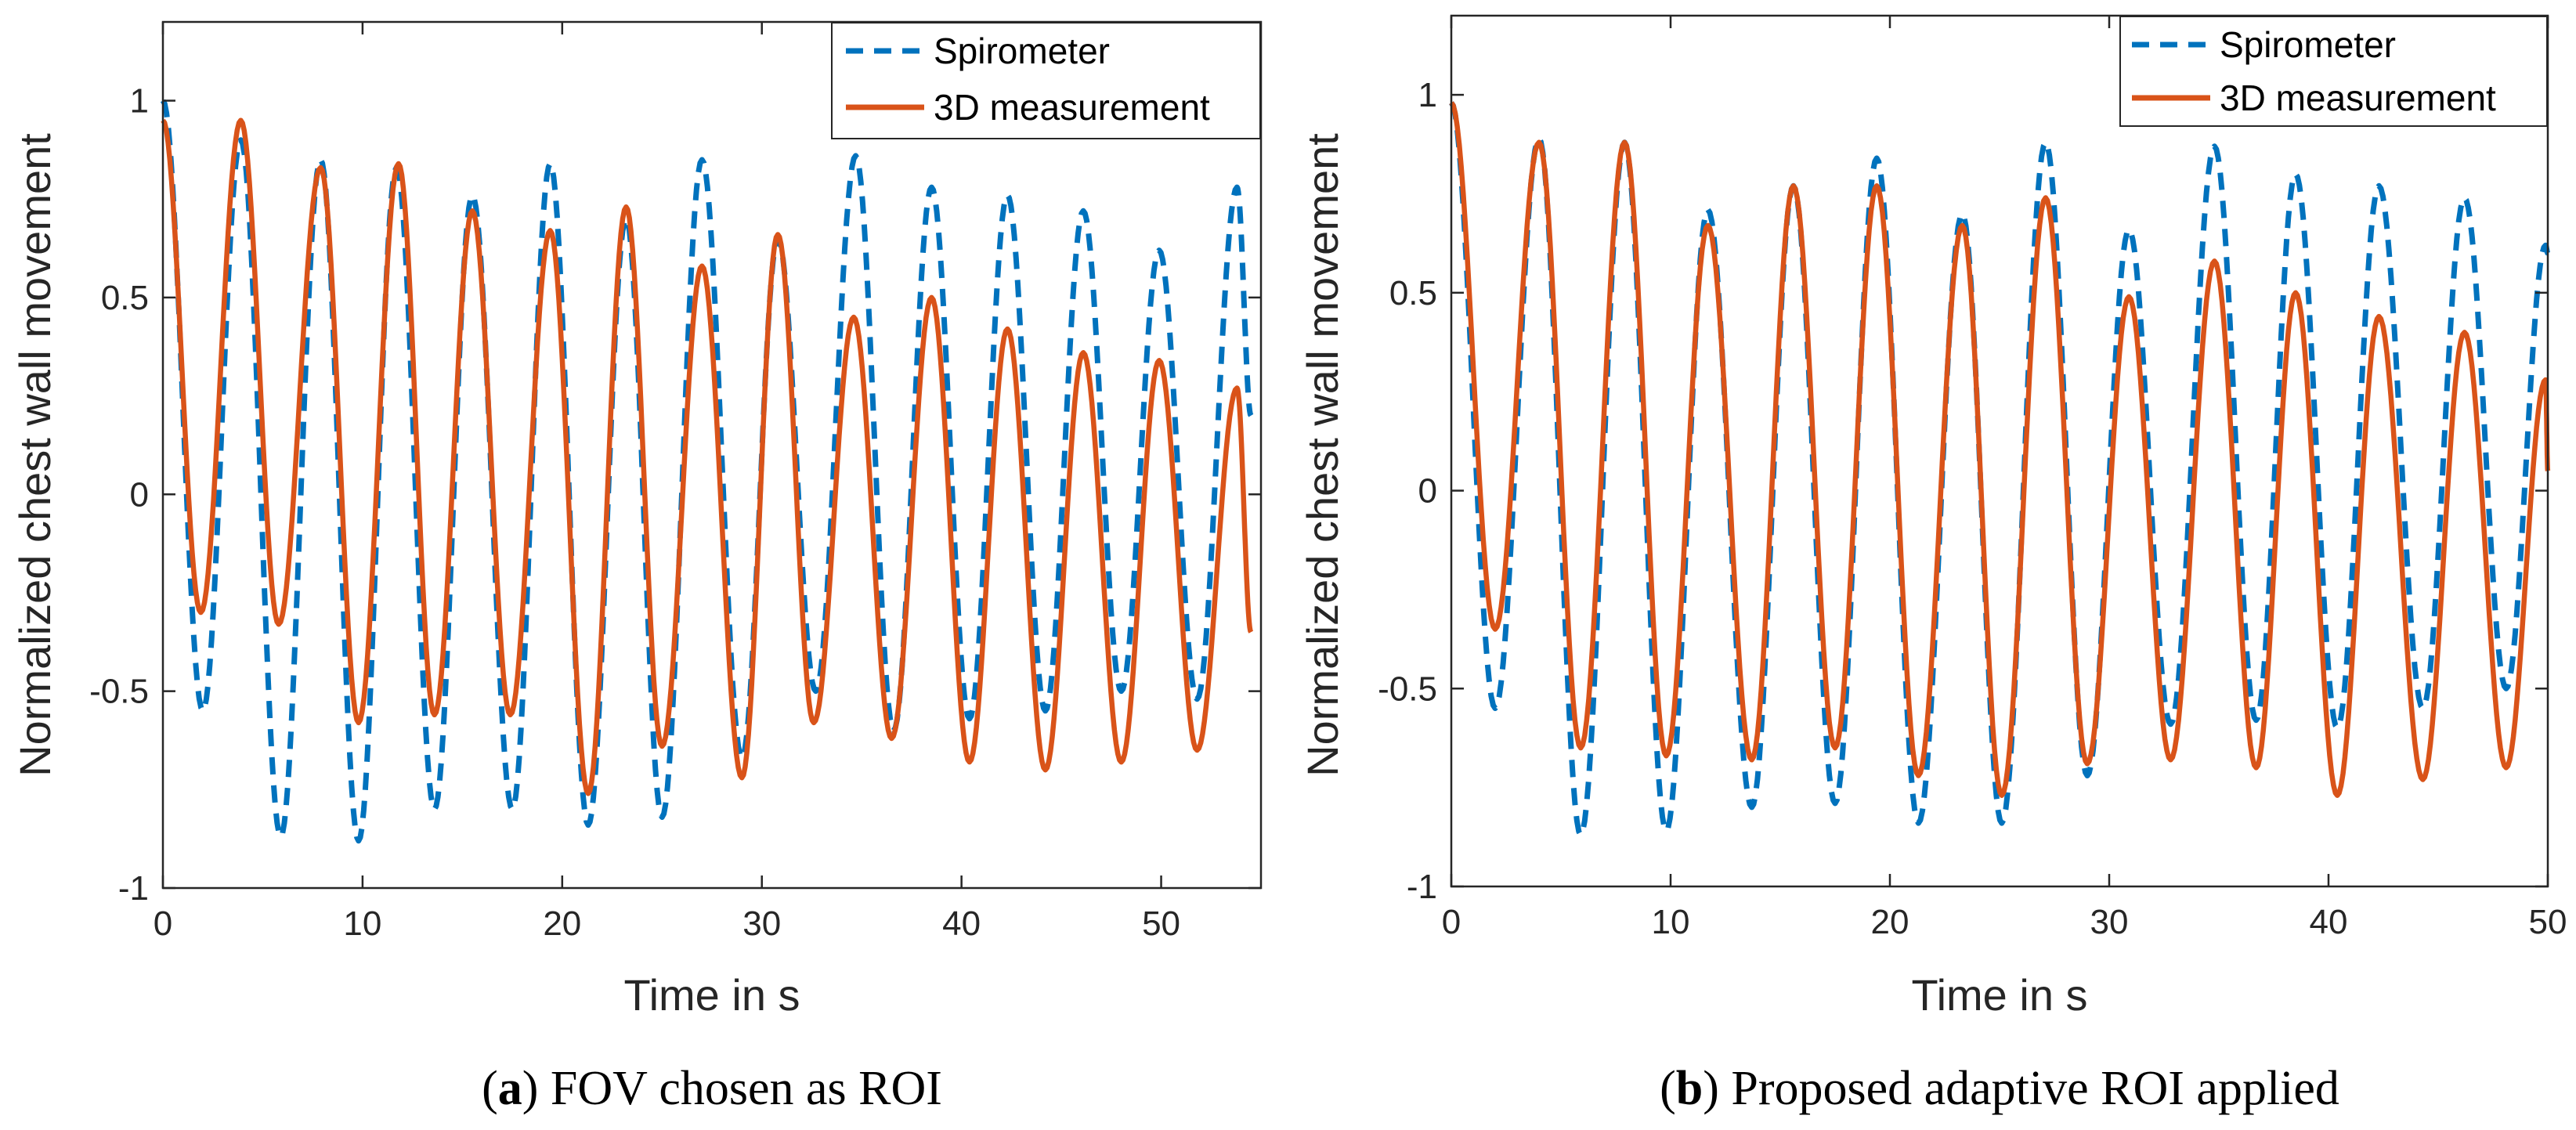 The image size is (2576, 1130). What do you see at coordinates (1689, 1088) in the screenshot?
I see `caption-letter-b: b` at bounding box center [1689, 1088].